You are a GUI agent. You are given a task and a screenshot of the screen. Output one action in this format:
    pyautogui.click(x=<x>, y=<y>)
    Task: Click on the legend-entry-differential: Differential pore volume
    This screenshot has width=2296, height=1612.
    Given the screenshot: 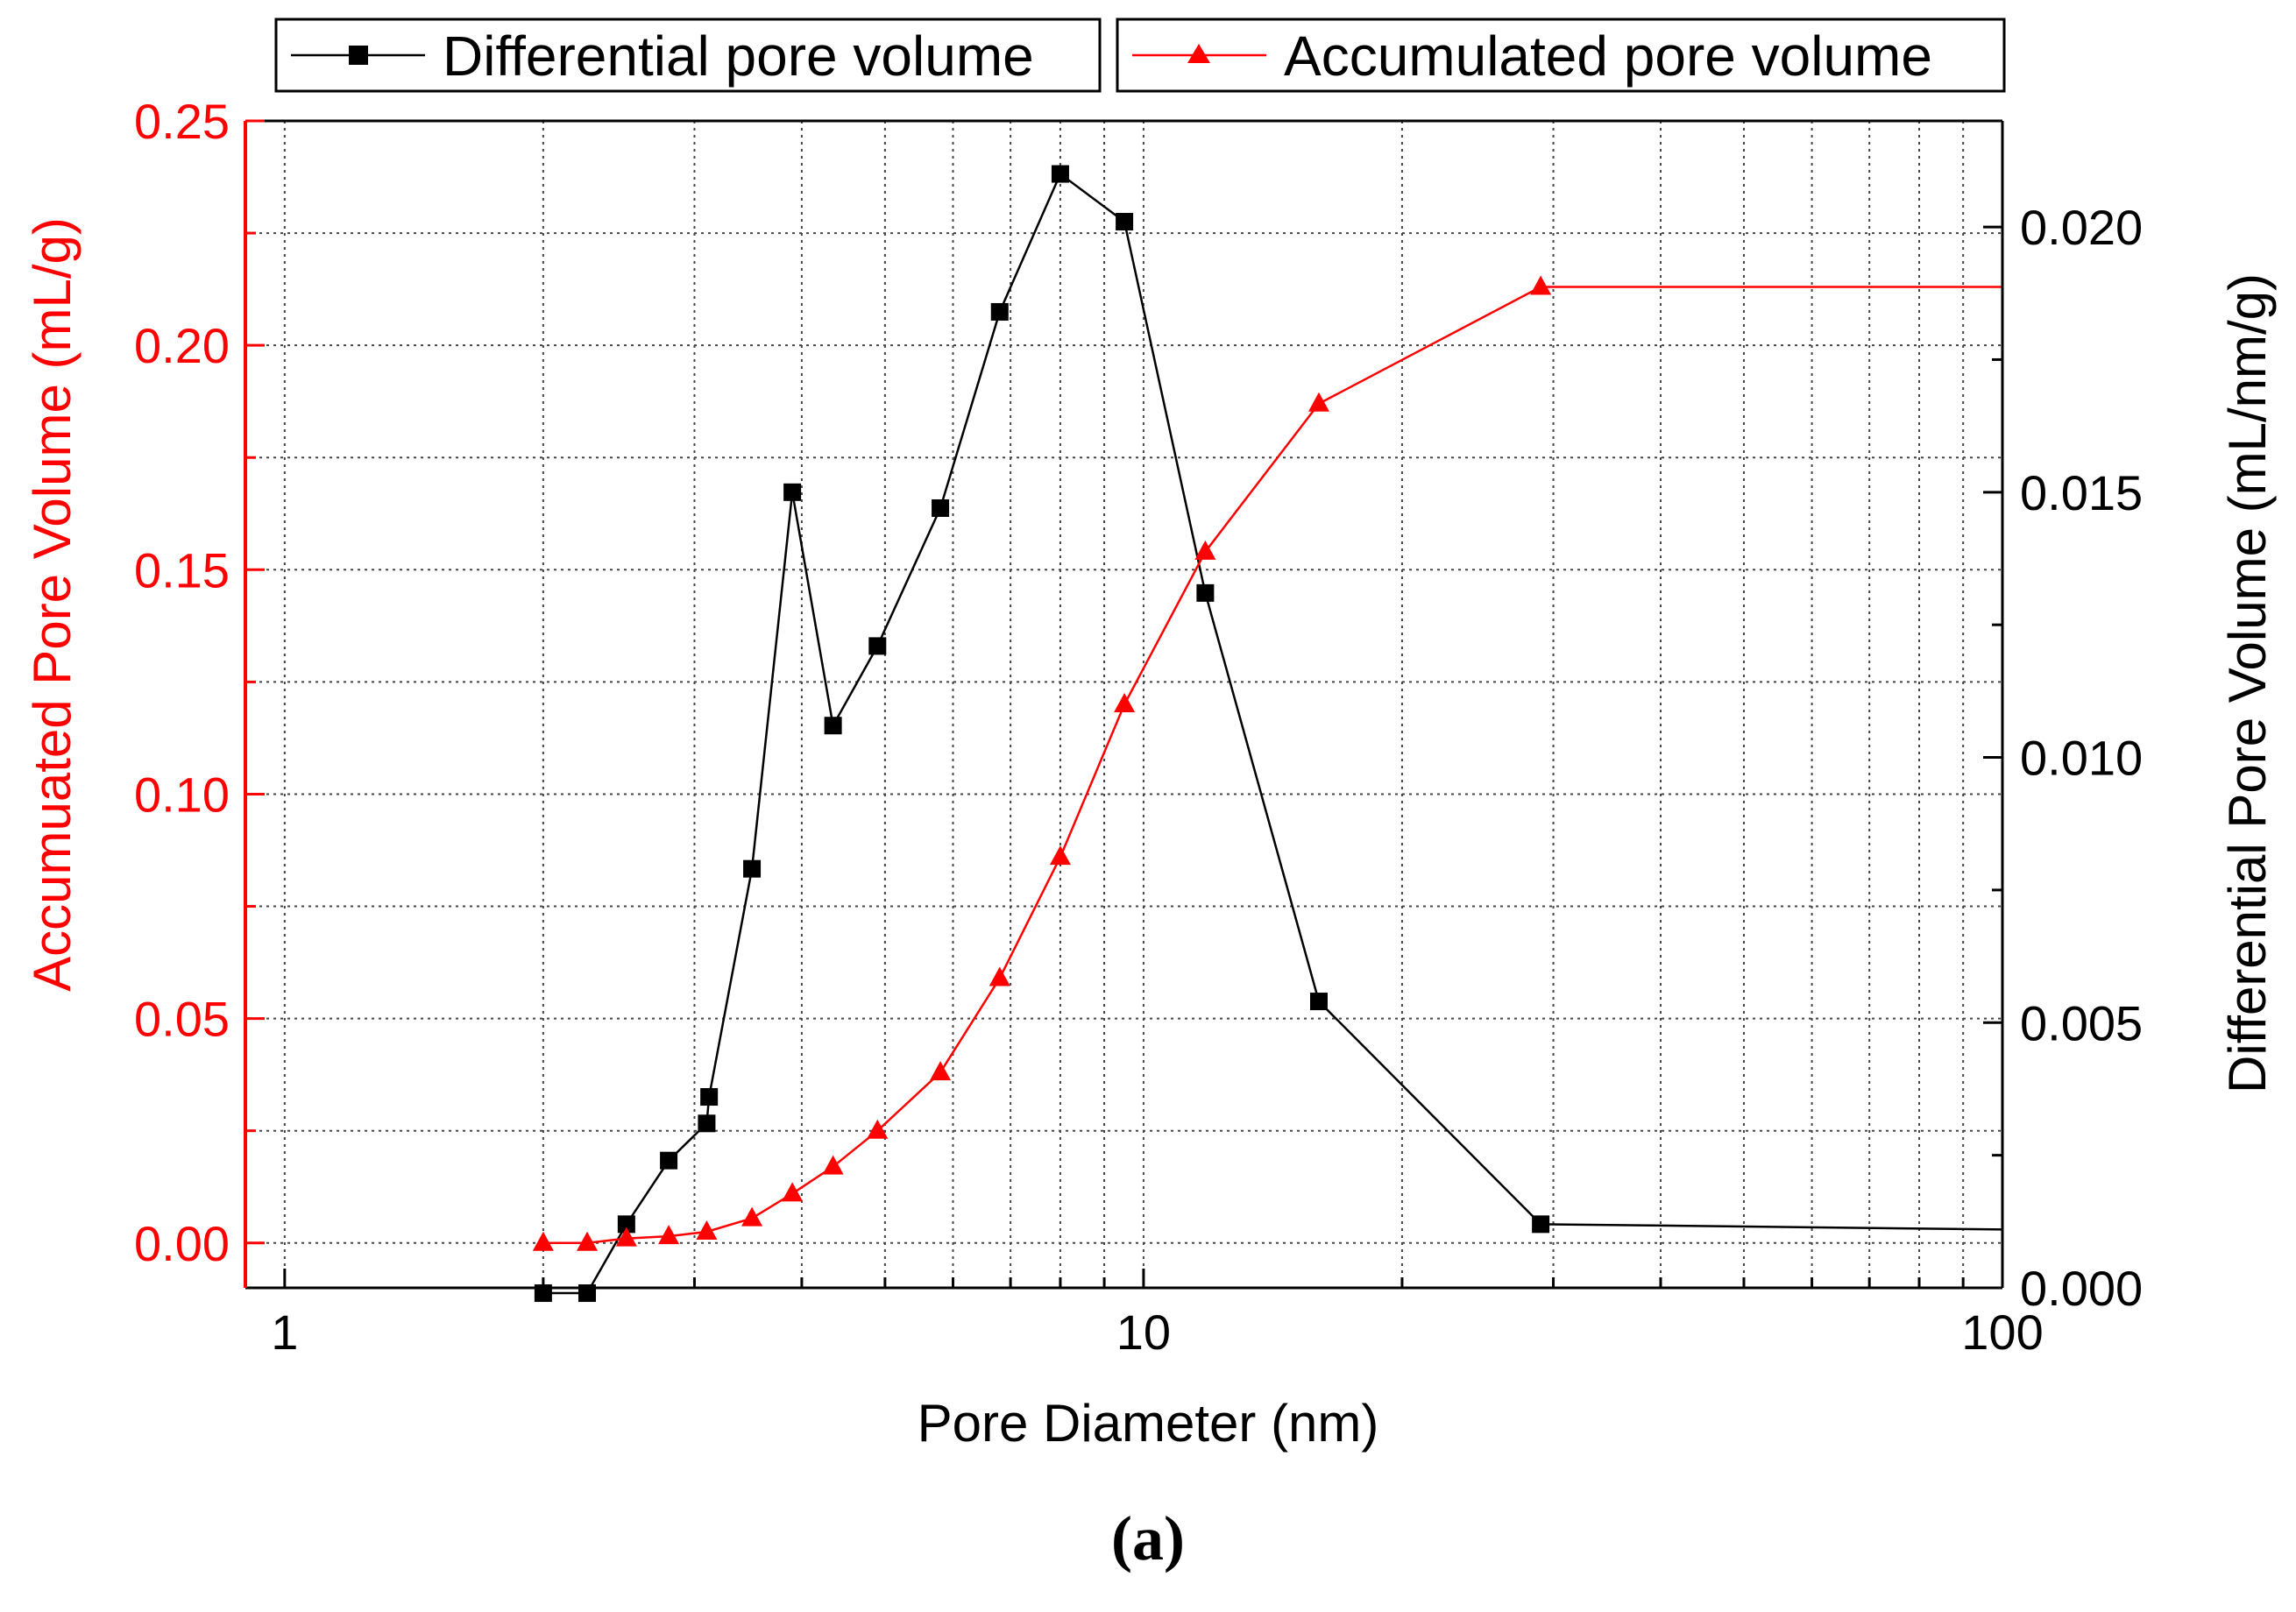 What is the action you would take?
    pyautogui.click(x=688, y=55)
    